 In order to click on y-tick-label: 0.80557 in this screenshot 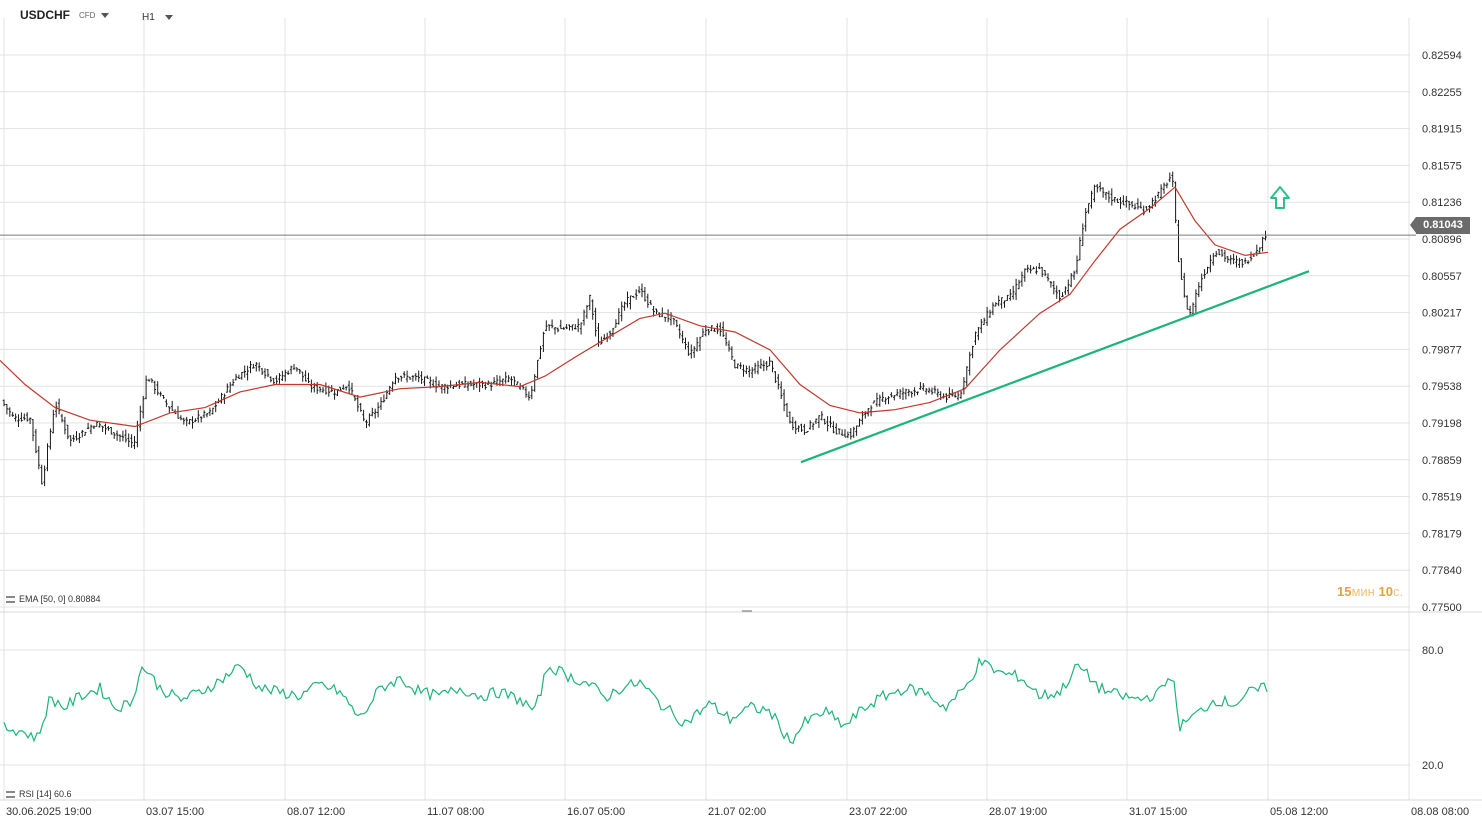, I will do `click(1442, 277)`.